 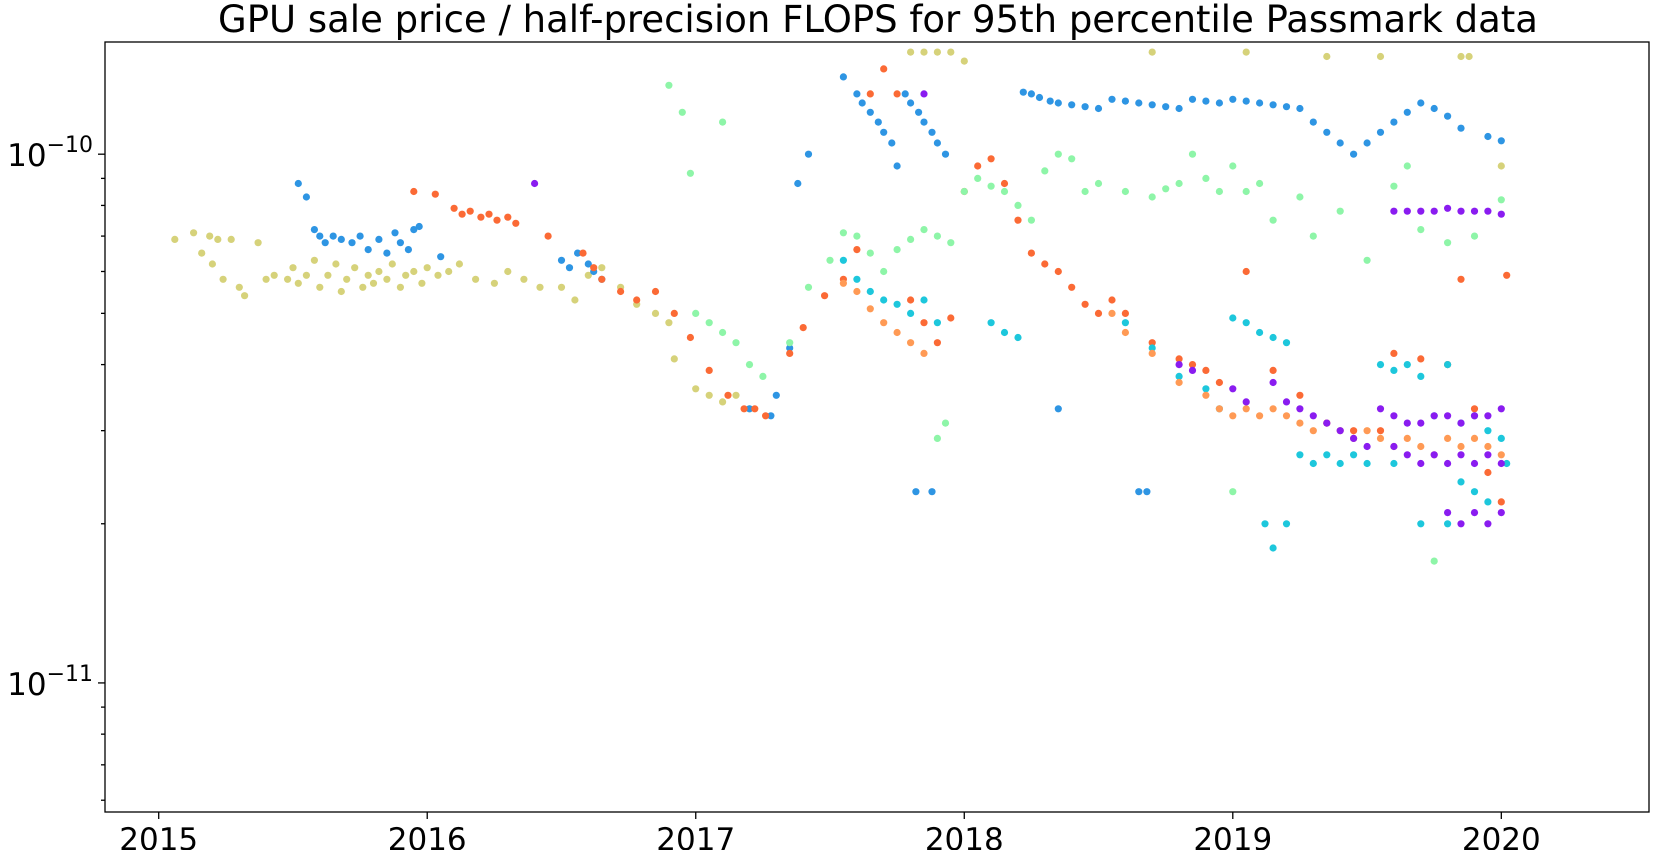 I want to click on y-tick-label: 10−11, so click(x=50, y=682).